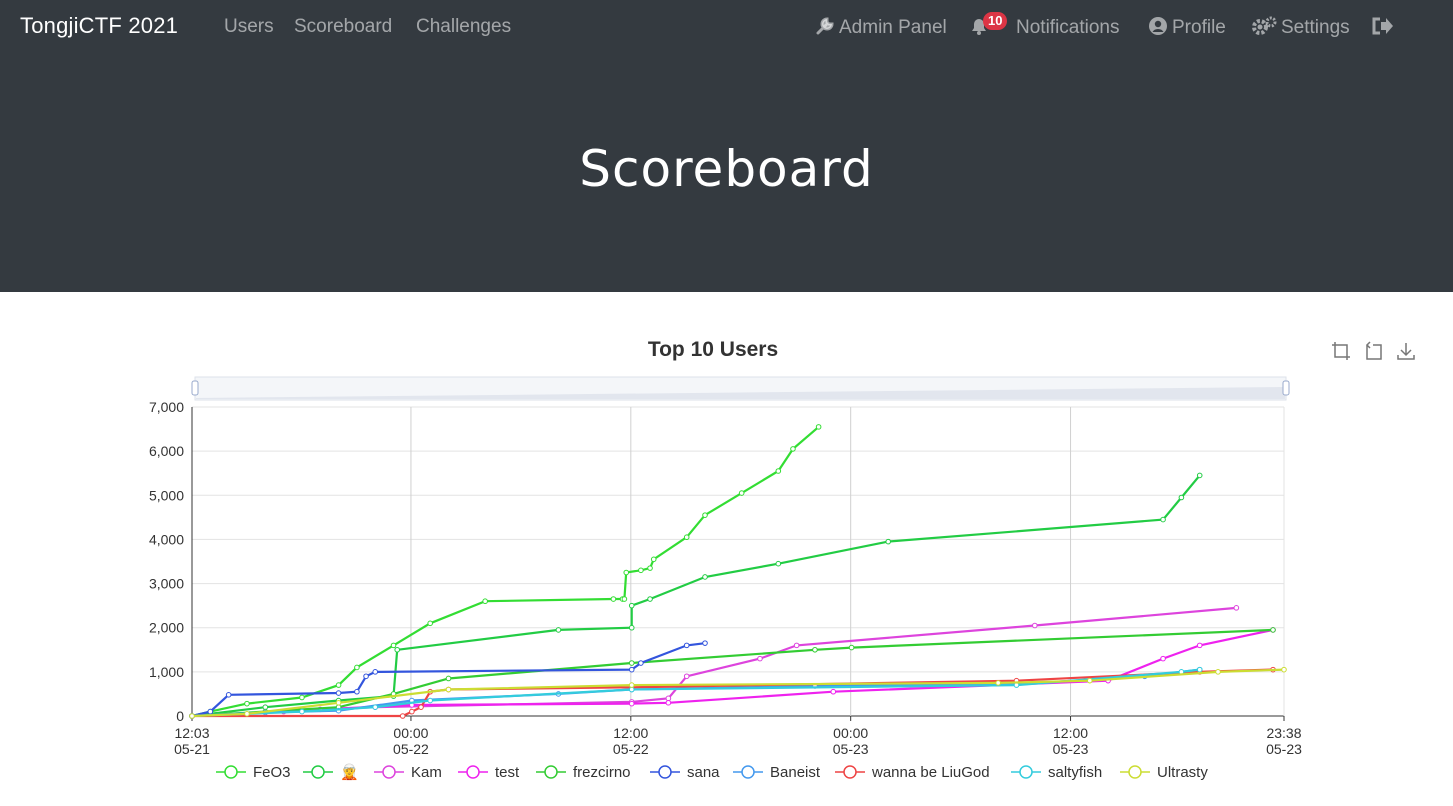 The image size is (1453, 806). What do you see at coordinates (912, 772) in the screenshot?
I see `legend-item: wanna be LiuGod` at bounding box center [912, 772].